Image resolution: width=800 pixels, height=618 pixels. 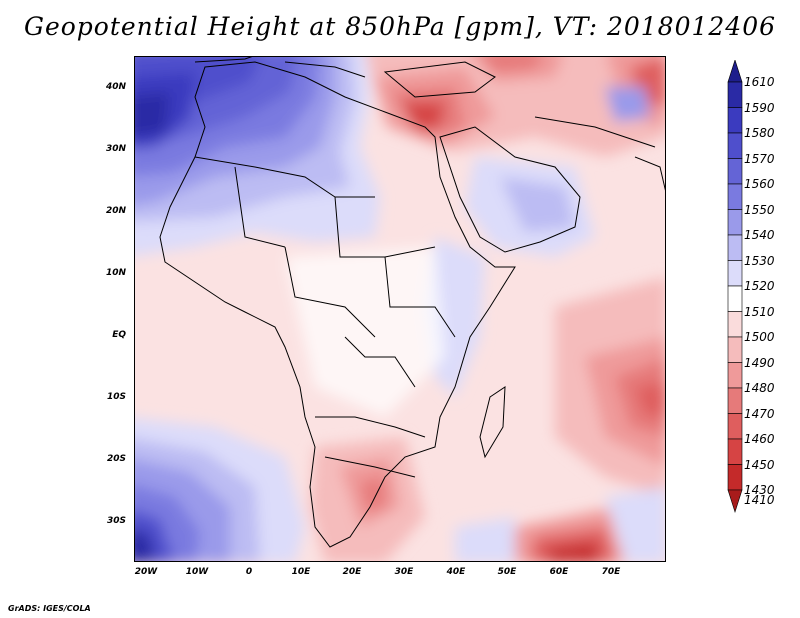 I want to click on colorbar-level-label: 1520, so click(x=759, y=286).